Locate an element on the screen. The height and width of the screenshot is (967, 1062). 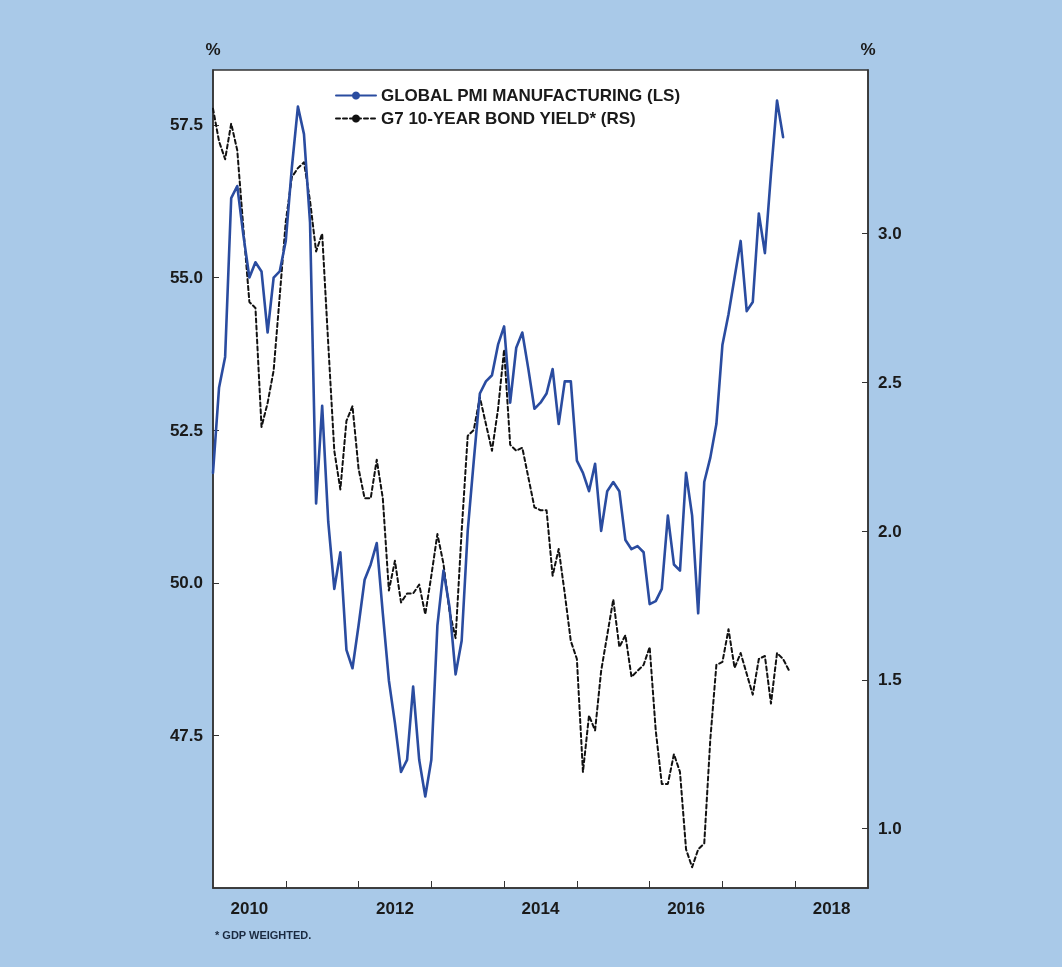
y-tick-label: 52.5 is located at coordinates (186, 430).